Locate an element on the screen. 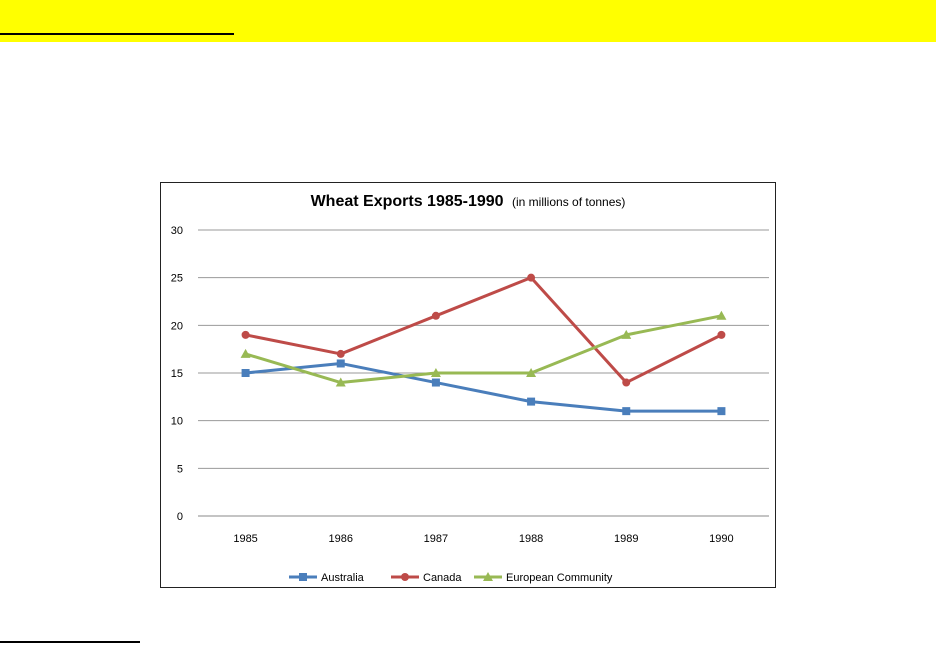 The width and height of the screenshot is (936, 645). legend-item-european-community: European Community is located at coordinates (543, 578).